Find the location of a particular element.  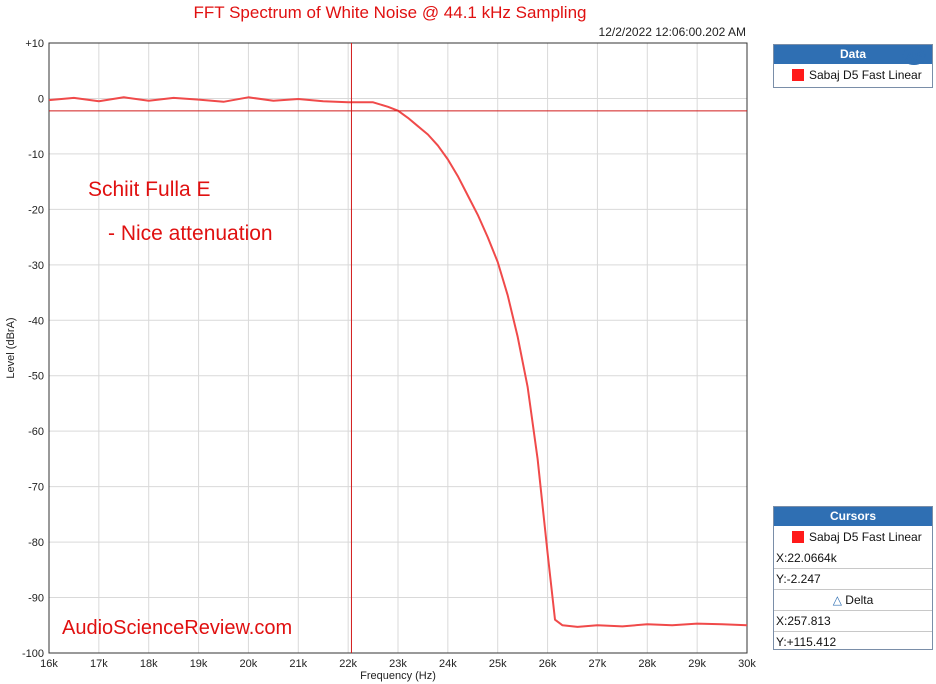

data-legend-item: Sabaj D5 Fast Linear is located at coordinates (853, 75).